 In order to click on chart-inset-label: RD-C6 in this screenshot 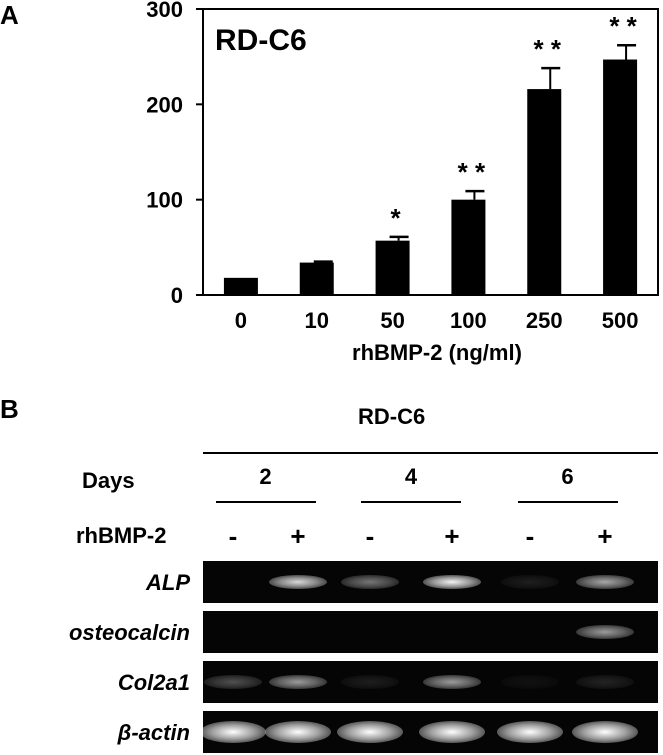, I will do `click(261, 40)`.